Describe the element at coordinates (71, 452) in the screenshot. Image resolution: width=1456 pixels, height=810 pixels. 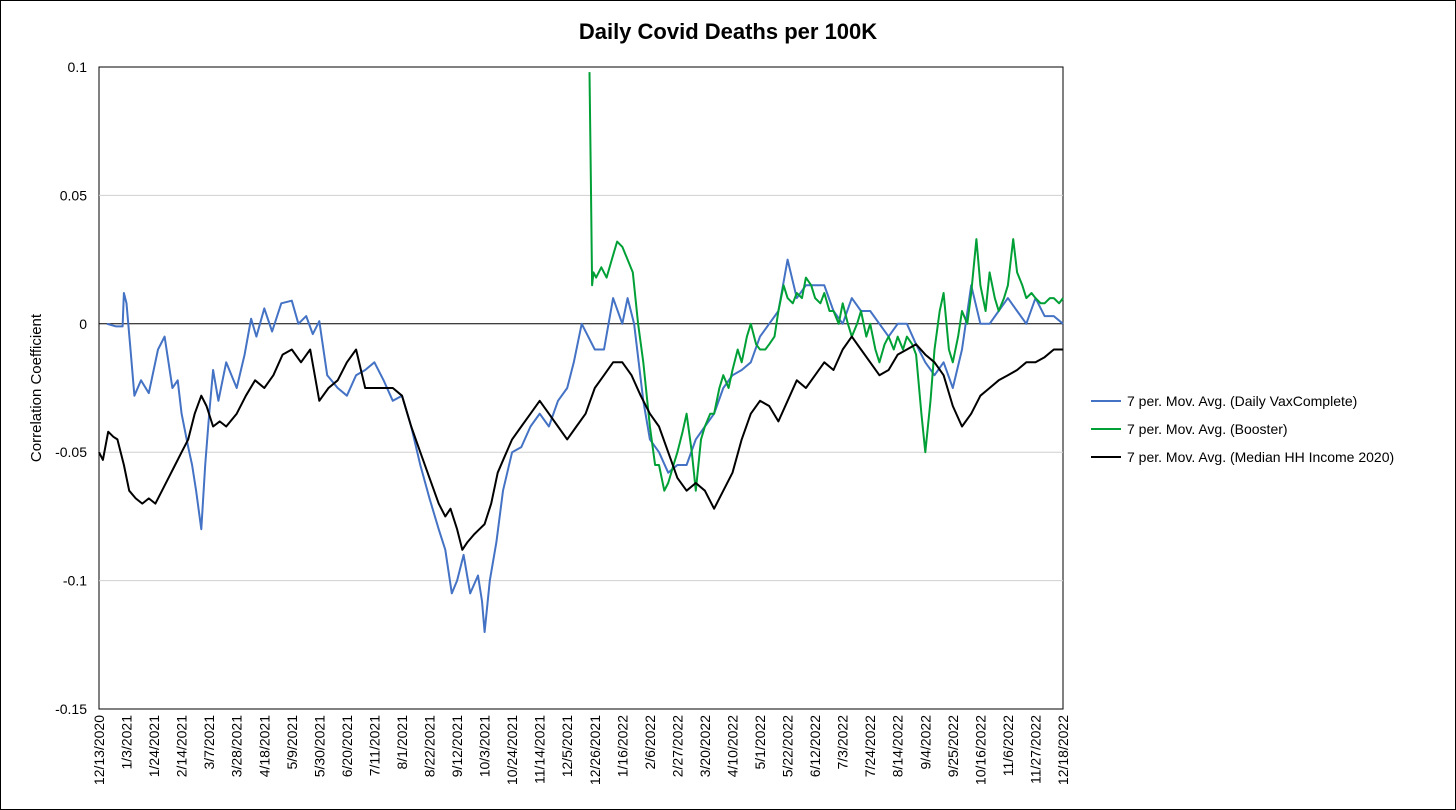
I see `y-tick-label: -0.05` at that location.